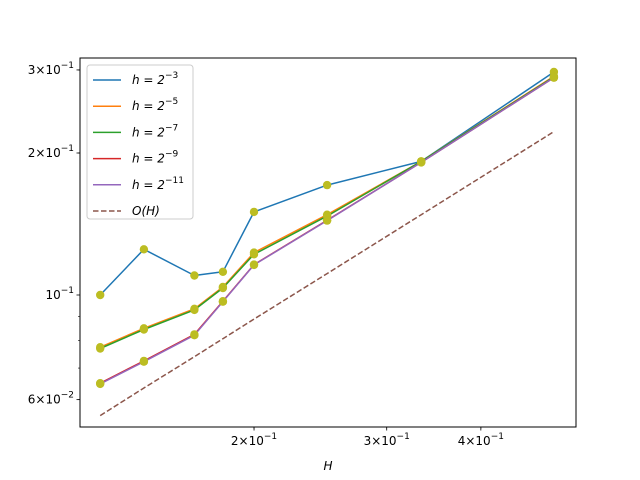 Image resolution: width=640 pixels, height=480 pixels. Describe the element at coordinates (146, 211) in the screenshot. I see `legend-label: O(H)` at that location.